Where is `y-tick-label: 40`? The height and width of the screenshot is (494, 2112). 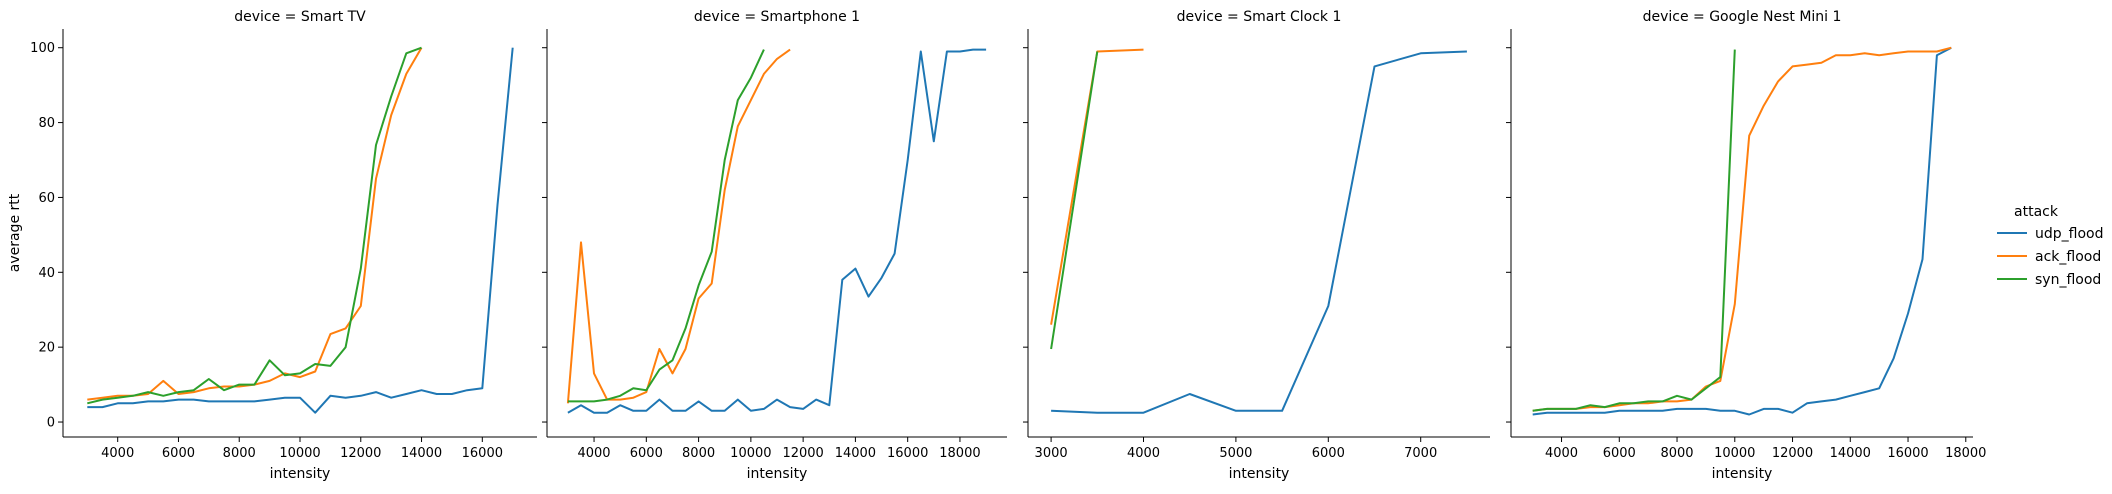 y-tick-label: 40 is located at coordinates (46, 273).